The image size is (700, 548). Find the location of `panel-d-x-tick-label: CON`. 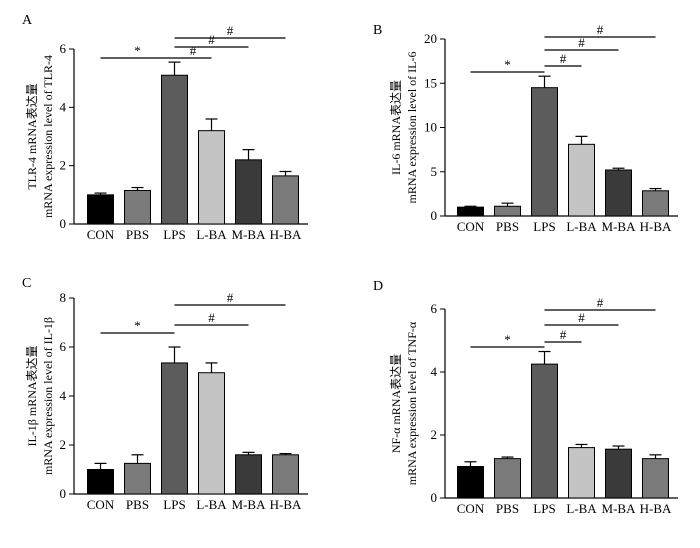

panel-d-x-tick-label: CON is located at coordinates (471, 508).